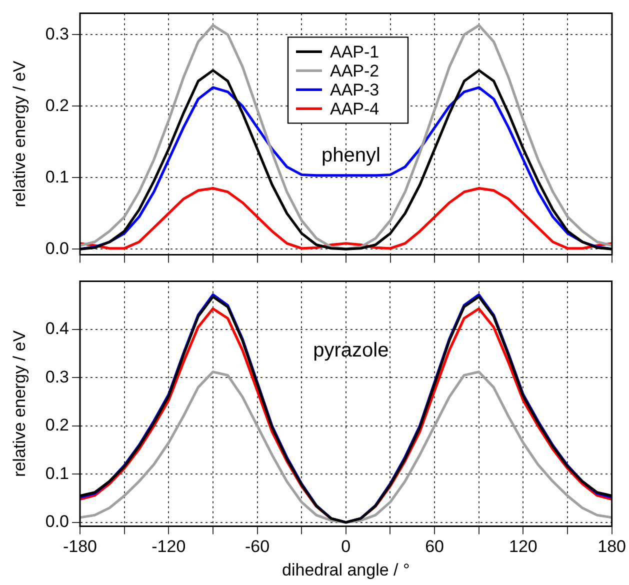  Describe the element at coordinates (346, 546) in the screenshot. I see `x-tick-label: 0` at that location.